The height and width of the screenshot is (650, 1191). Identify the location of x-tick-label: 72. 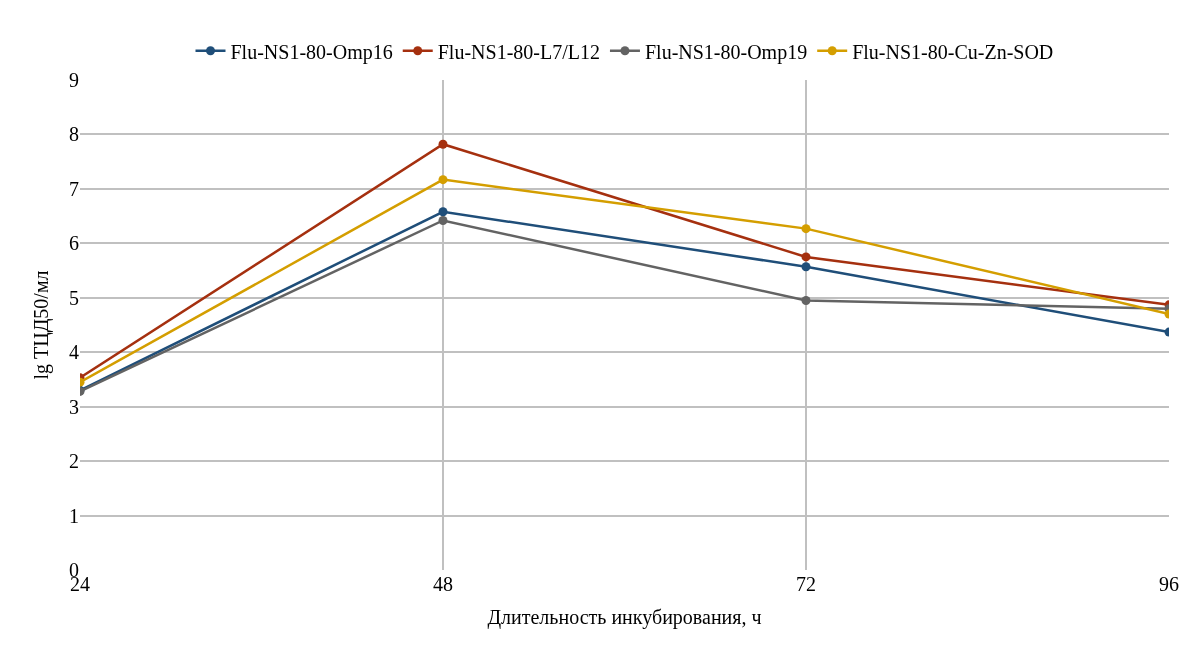
(806, 584).